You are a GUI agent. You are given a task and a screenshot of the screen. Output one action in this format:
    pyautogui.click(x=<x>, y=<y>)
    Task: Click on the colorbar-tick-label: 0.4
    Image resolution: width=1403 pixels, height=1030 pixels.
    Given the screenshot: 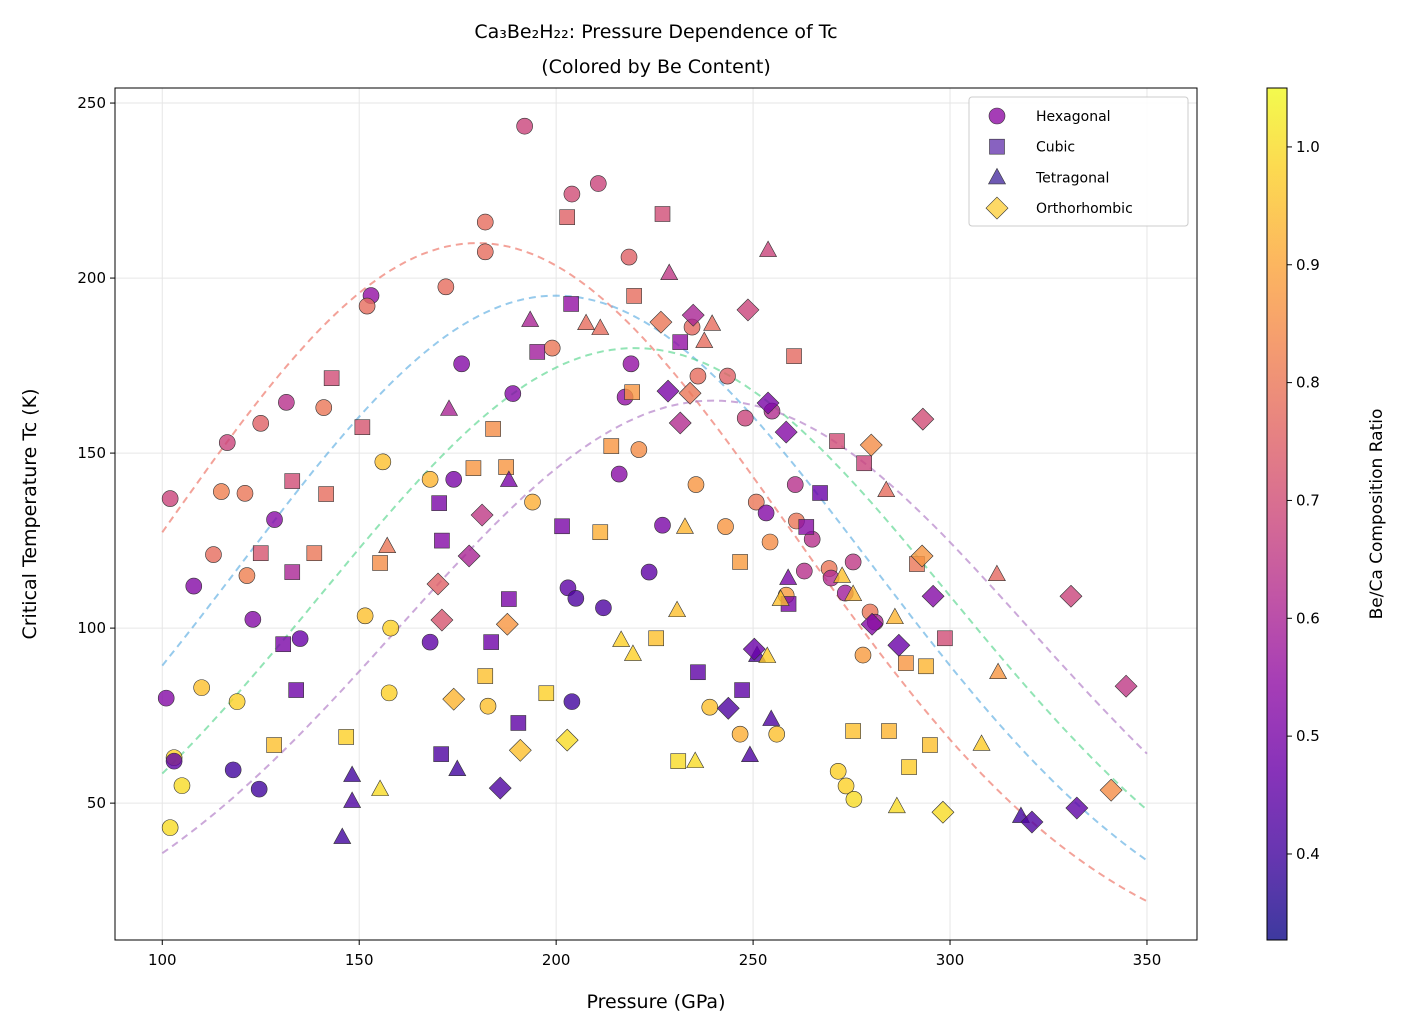 What is the action you would take?
    pyautogui.click(x=1308, y=854)
    